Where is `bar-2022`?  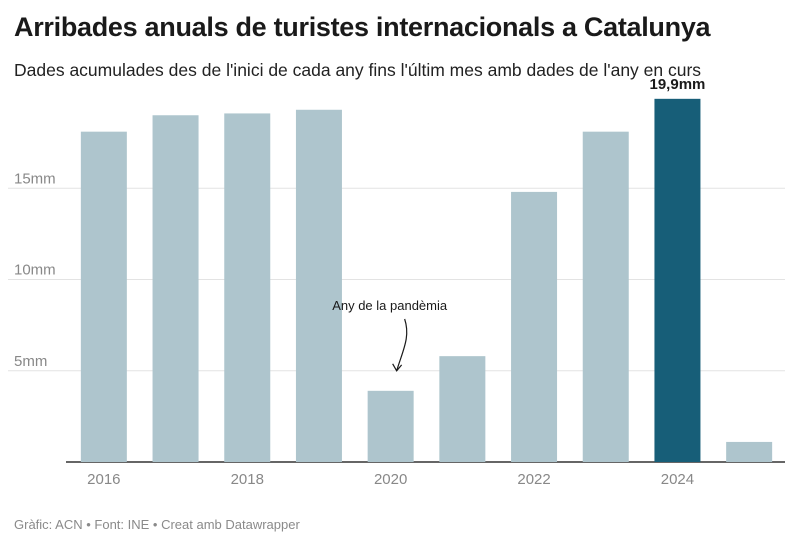
bar-2022 is located at coordinates (534, 326).